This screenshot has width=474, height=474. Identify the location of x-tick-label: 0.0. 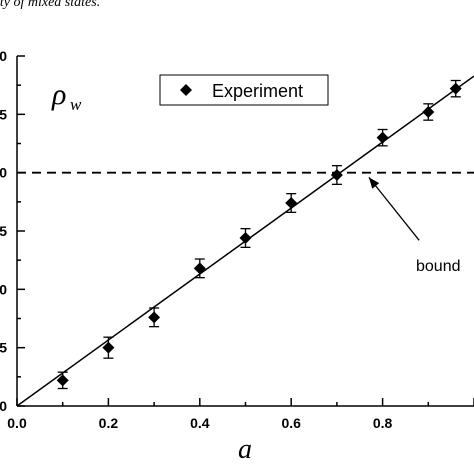
(17, 423).